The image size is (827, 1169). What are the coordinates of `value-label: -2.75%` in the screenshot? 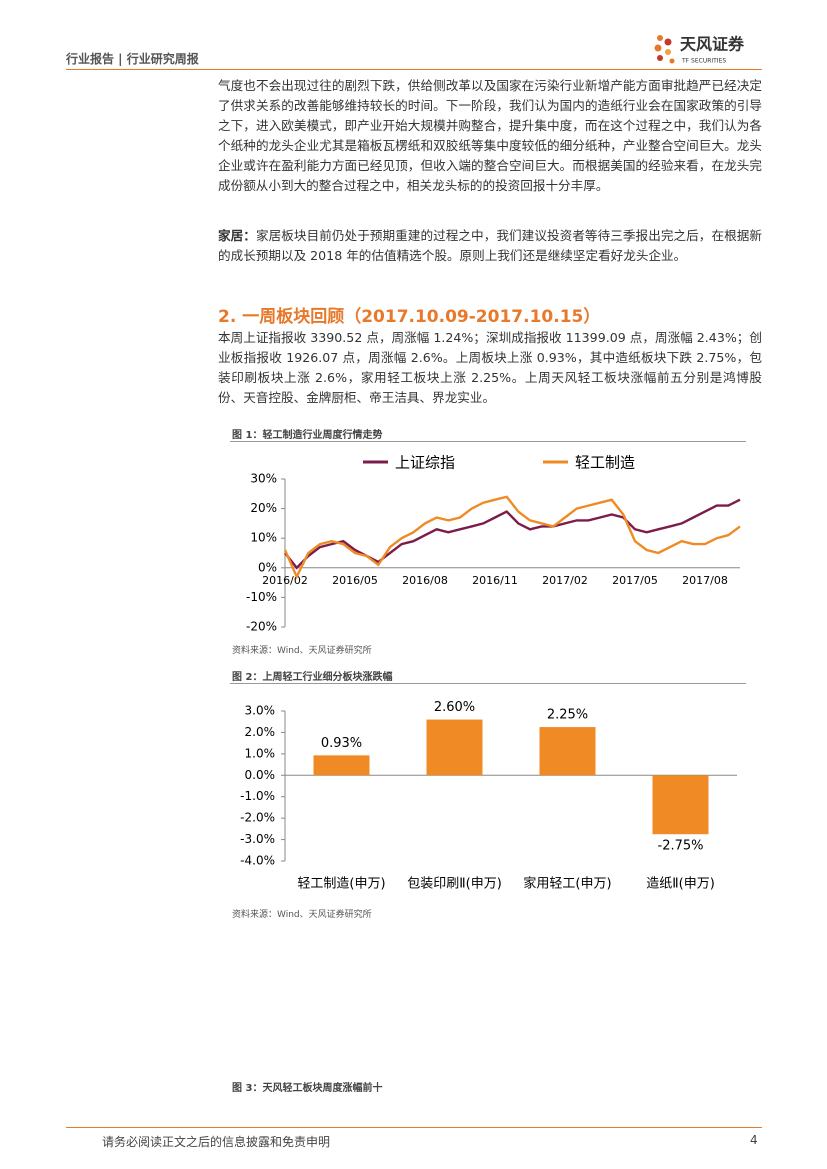 It's located at (681, 846).